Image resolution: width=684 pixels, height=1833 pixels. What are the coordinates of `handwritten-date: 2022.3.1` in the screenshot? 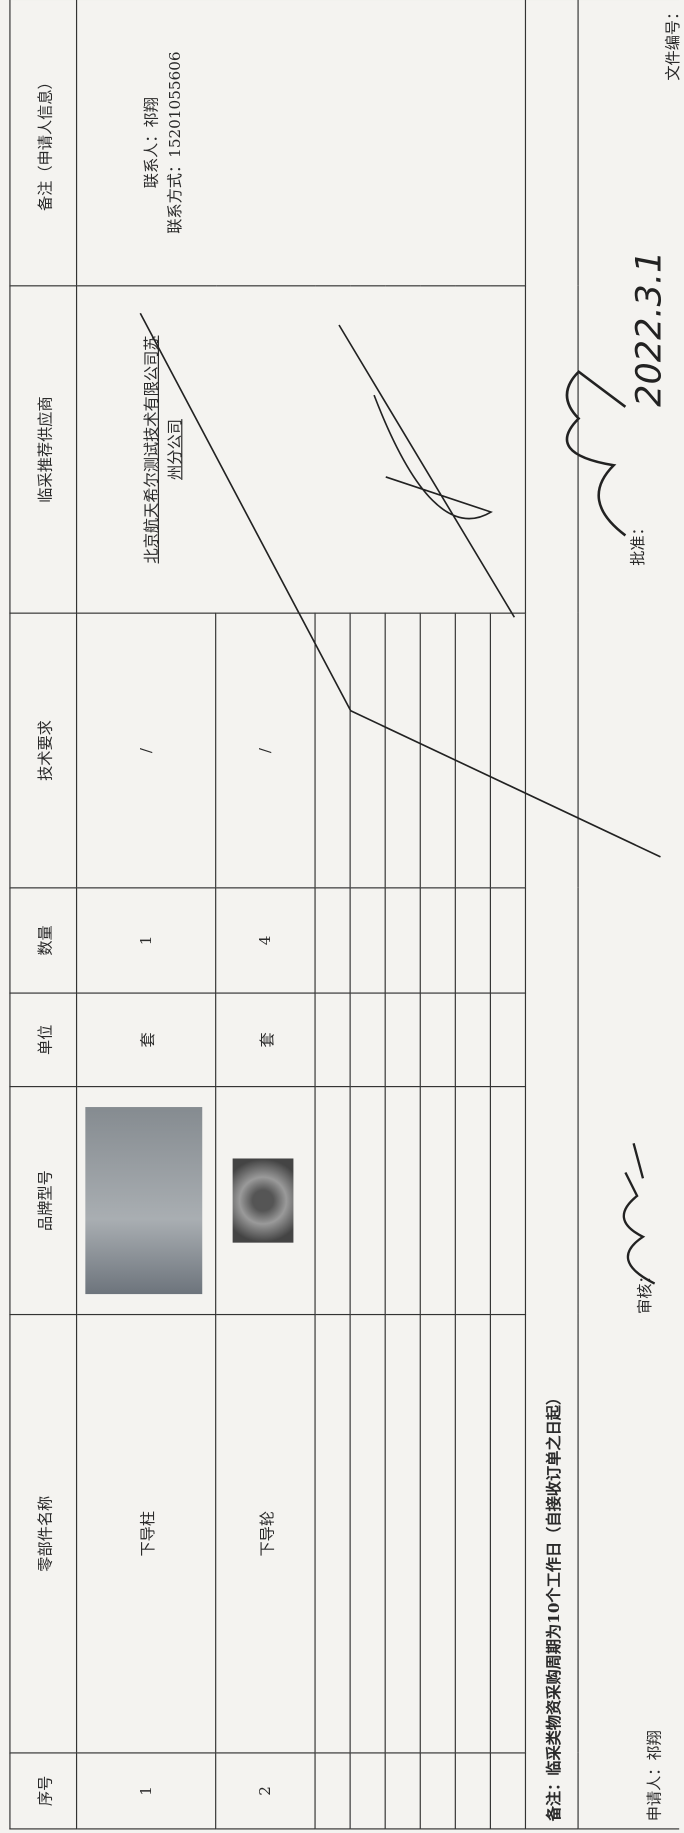 It's located at (648, 329).